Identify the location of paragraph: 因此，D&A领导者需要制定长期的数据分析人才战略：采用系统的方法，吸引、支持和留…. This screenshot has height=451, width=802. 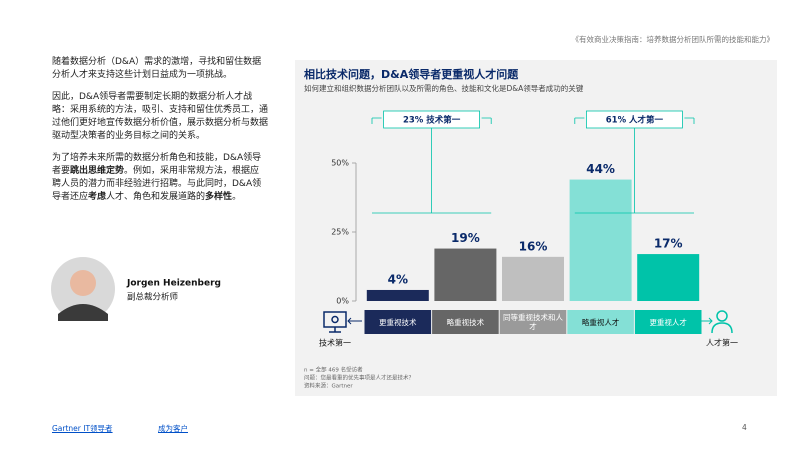
(160, 117).